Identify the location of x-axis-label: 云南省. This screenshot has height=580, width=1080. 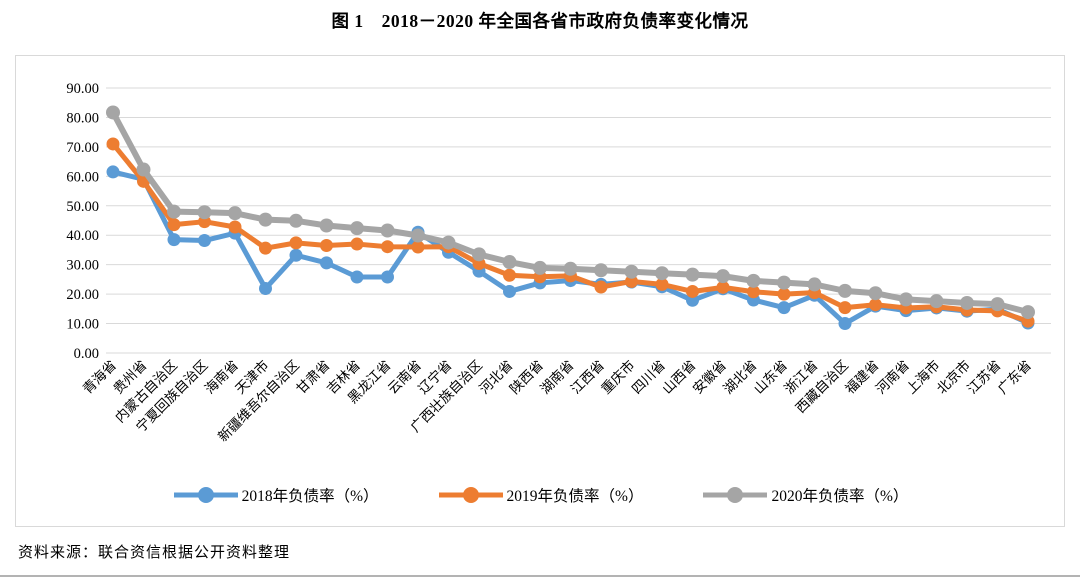
(404, 377).